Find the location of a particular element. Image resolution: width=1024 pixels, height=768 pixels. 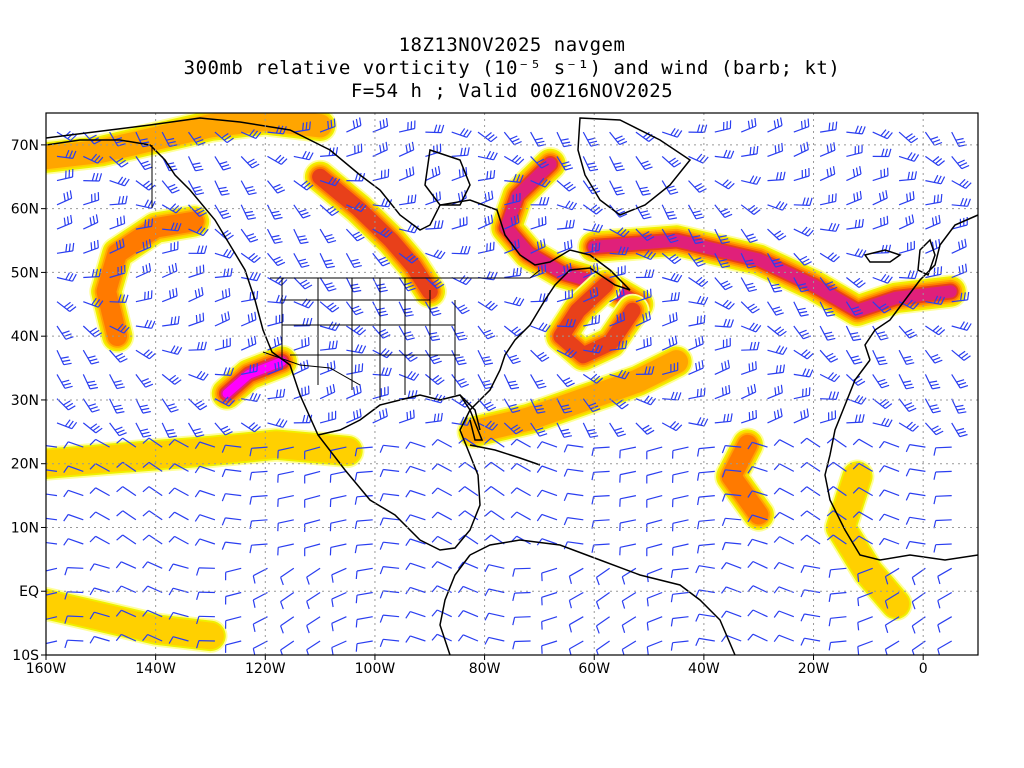

florida-coast is located at coordinates (471, 417).